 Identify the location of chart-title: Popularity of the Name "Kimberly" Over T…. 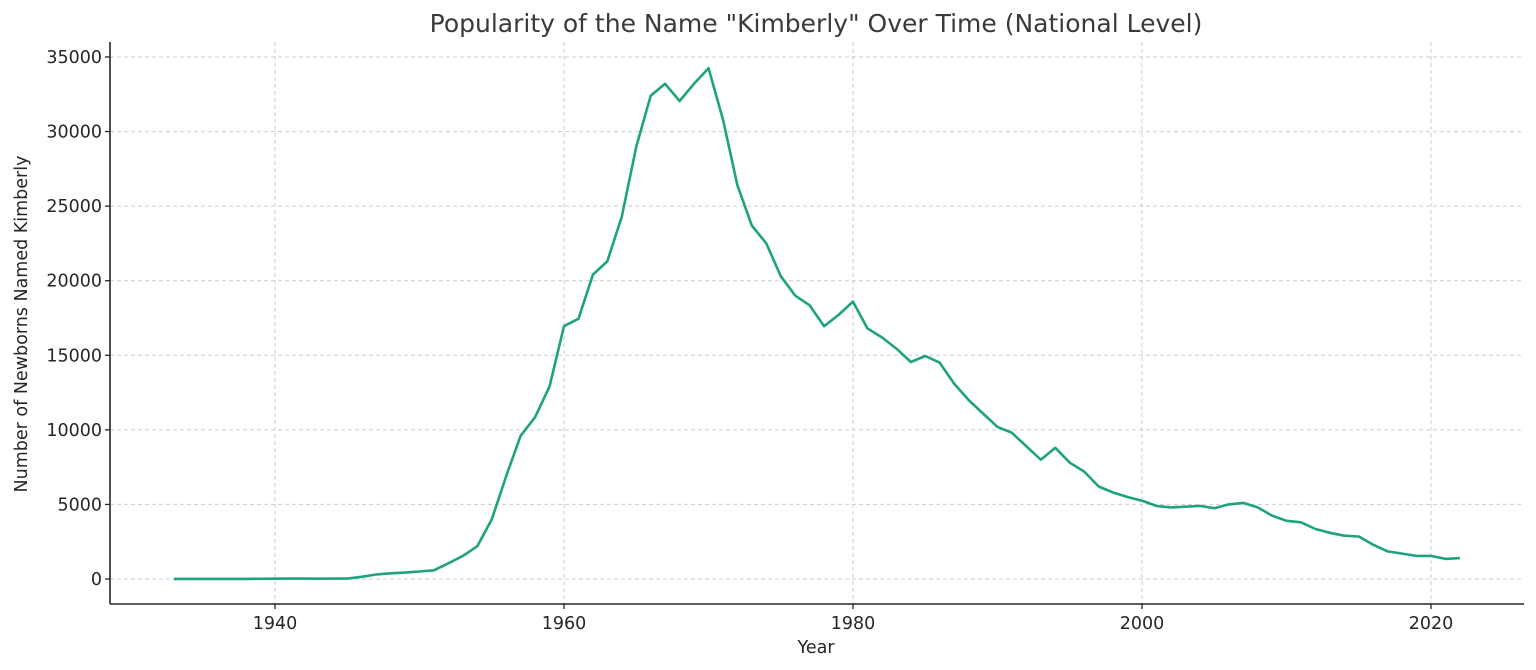
(816, 23).